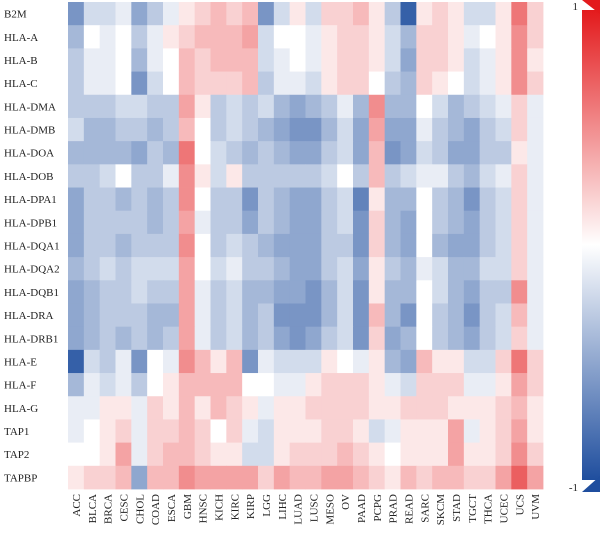  What do you see at coordinates (187, 129) in the screenshot?
I see `heatmap-cell-HLA-DMB-GBM` at bounding box center [187, 129].